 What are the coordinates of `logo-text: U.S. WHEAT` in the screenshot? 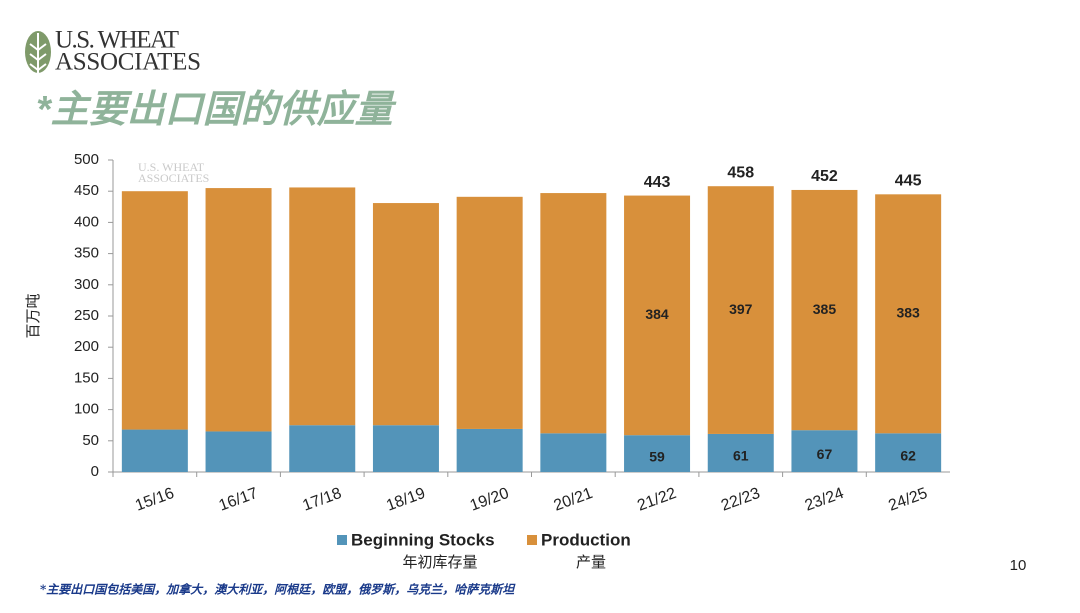 It's located at (117, 40).